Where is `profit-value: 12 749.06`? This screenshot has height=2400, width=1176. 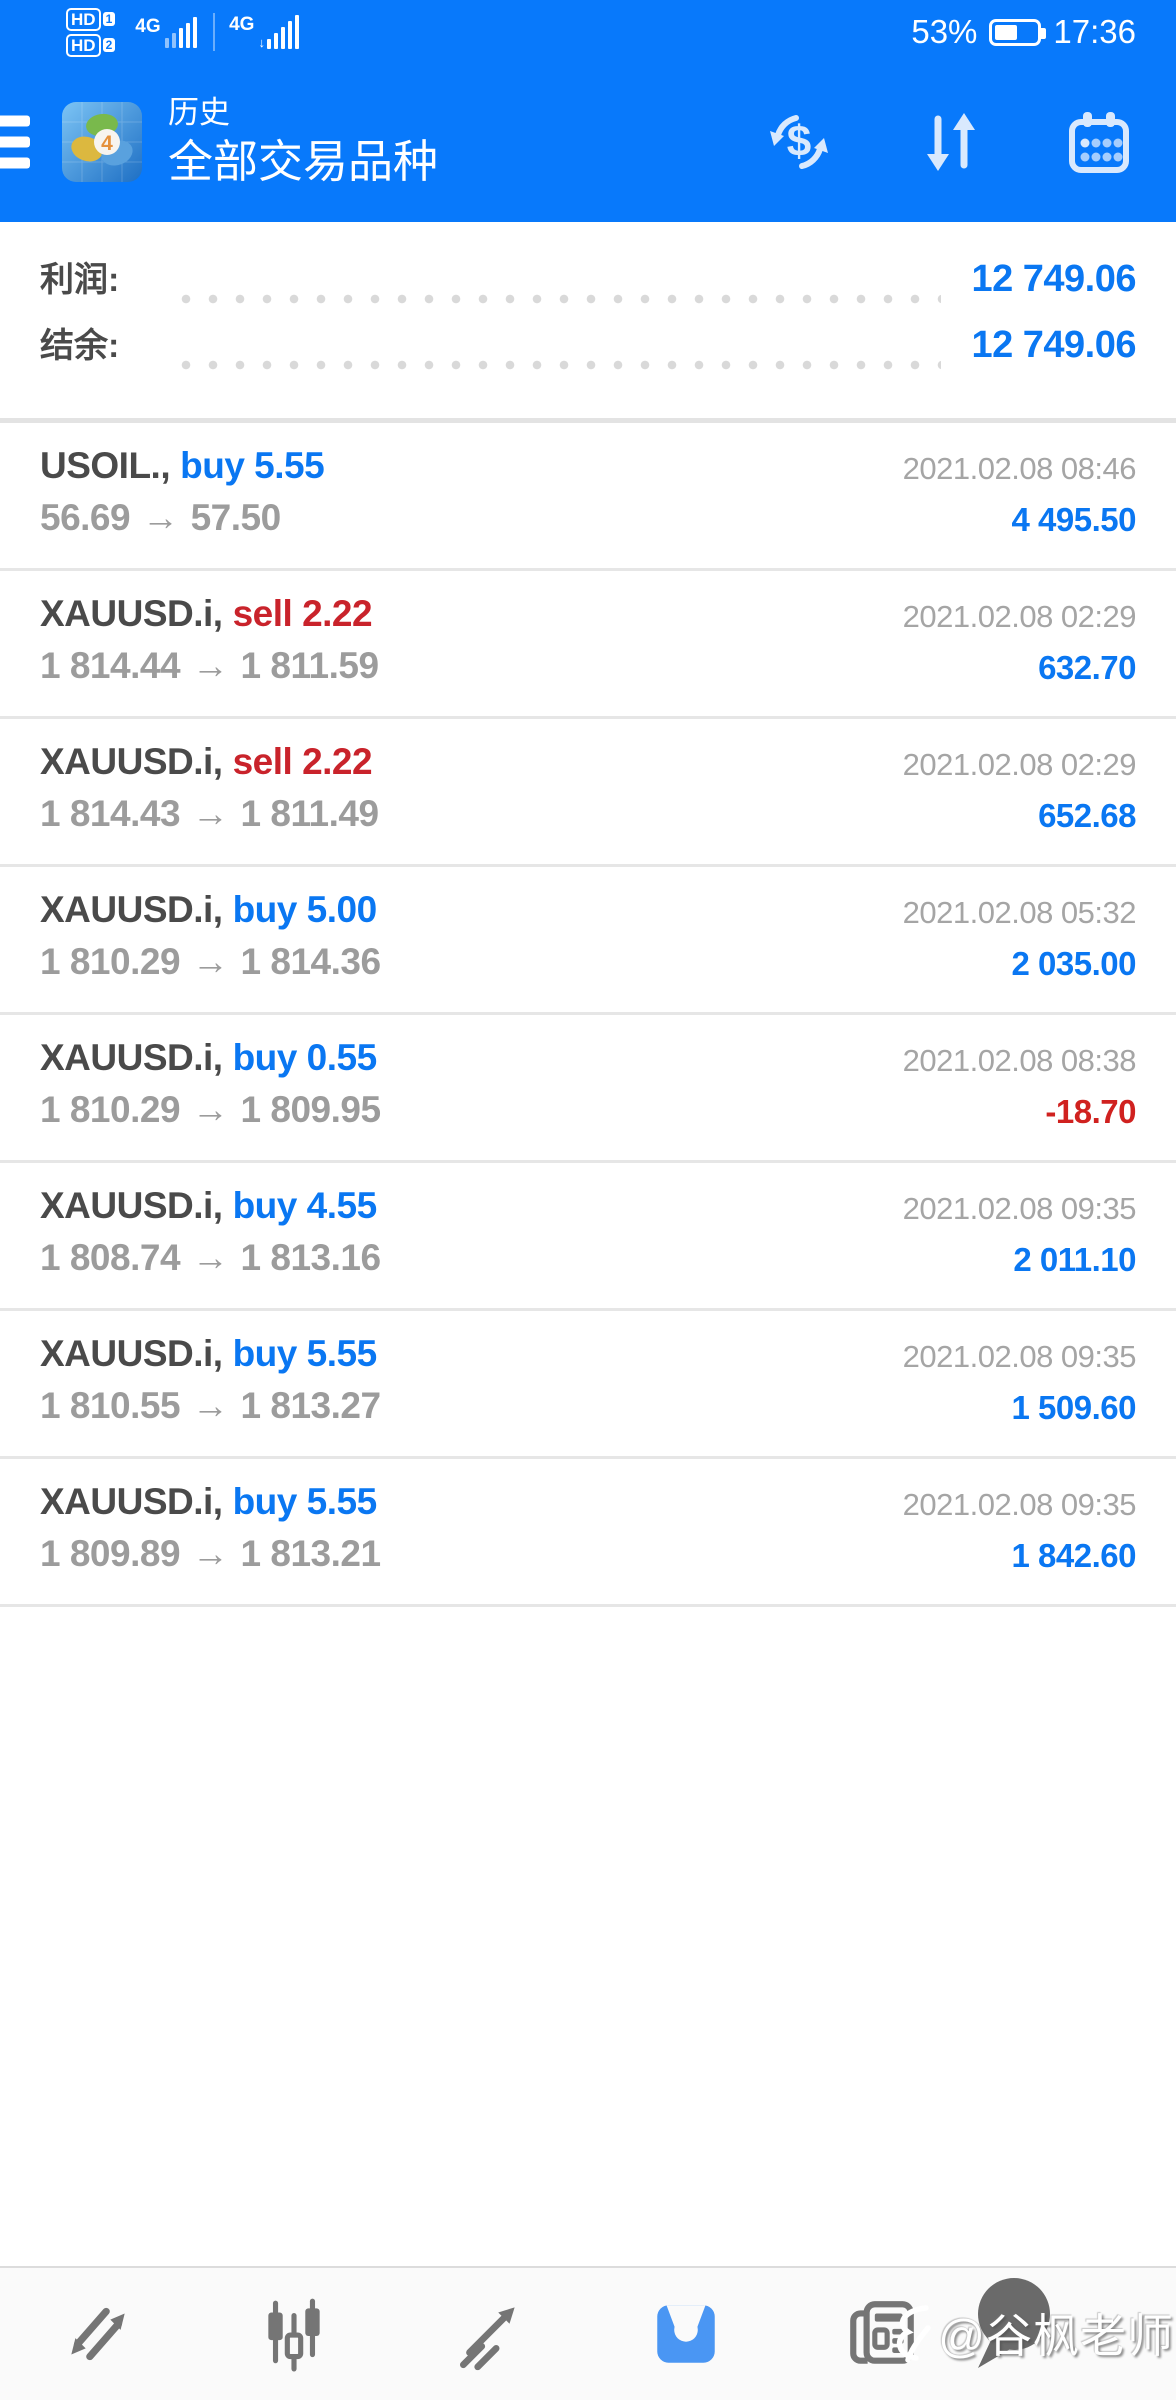
profit-value: 12 749.06 is located at coordinates (1053, 279).